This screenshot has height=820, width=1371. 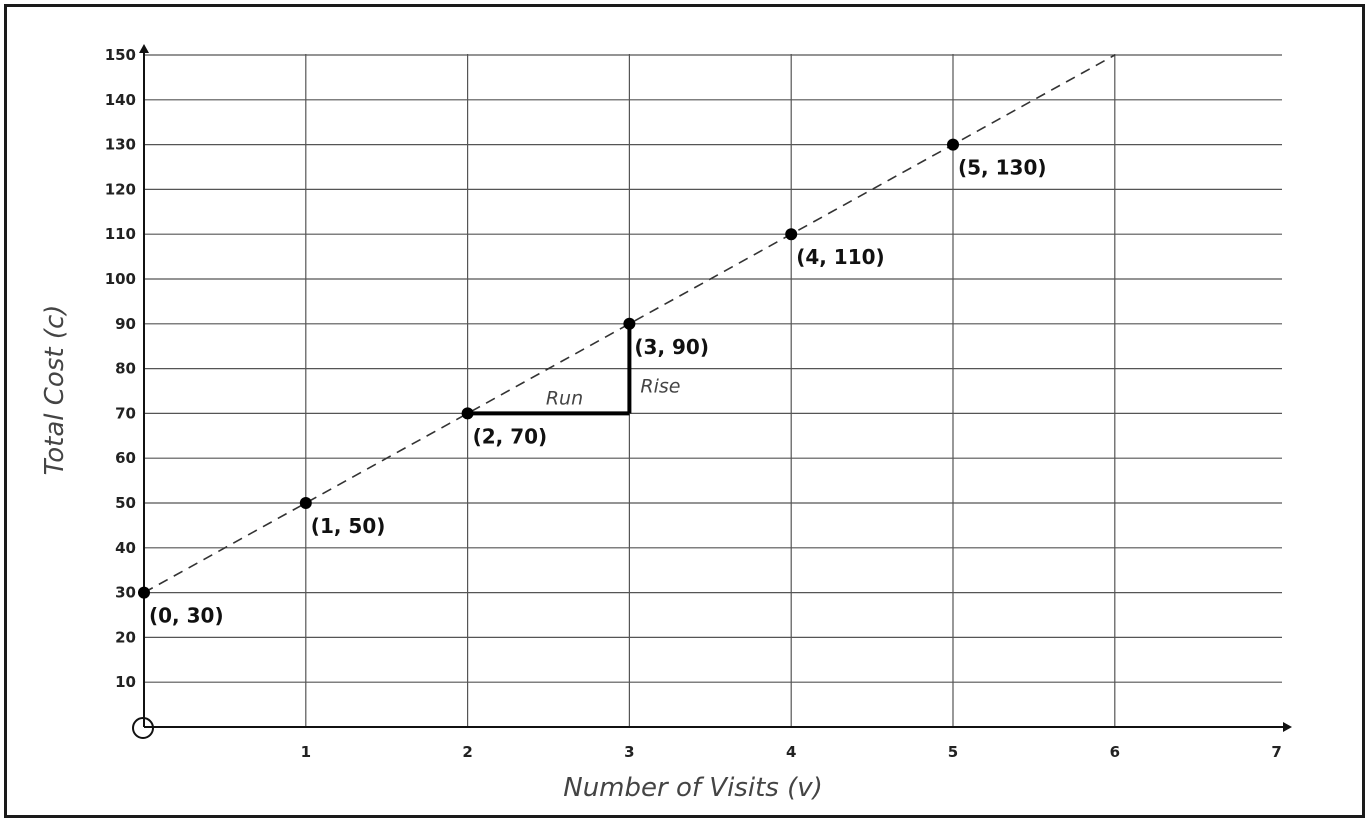 What do you see at coordinates (125, 413) in the screenshot?
I see `y-tick-label: 70` at bounding box center [125, 413].